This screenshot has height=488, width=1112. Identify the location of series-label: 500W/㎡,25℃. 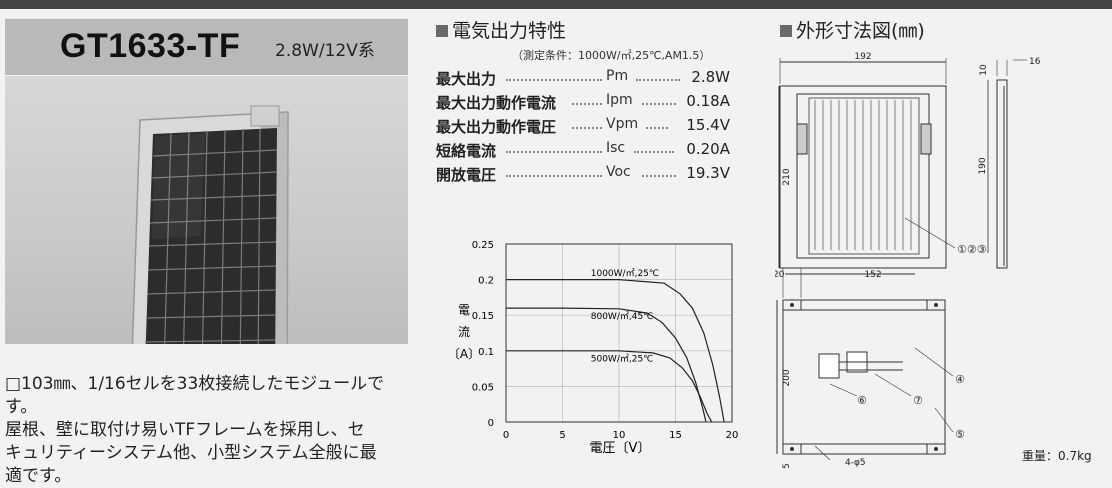
(622, 358).